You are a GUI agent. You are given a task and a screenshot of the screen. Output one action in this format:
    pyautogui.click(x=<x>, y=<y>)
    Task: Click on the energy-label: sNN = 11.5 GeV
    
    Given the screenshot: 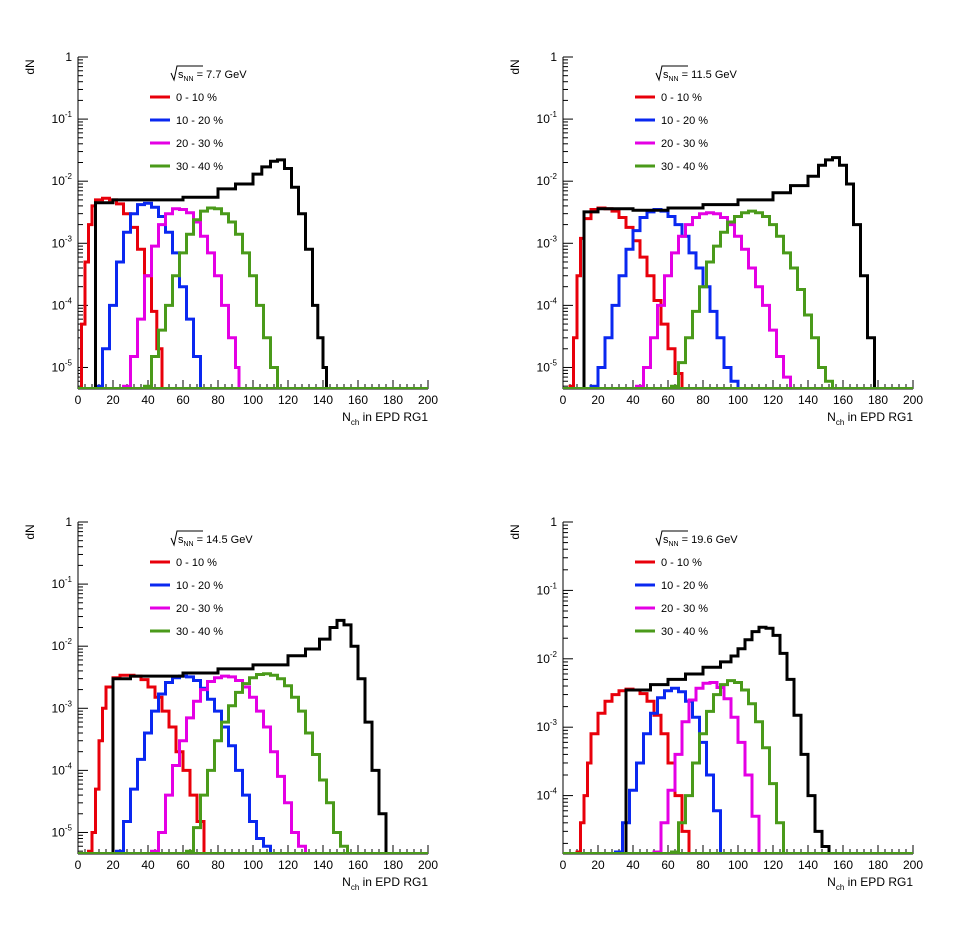 What is the action you would take?
    pyautogui.click(x=700, y=76)
    